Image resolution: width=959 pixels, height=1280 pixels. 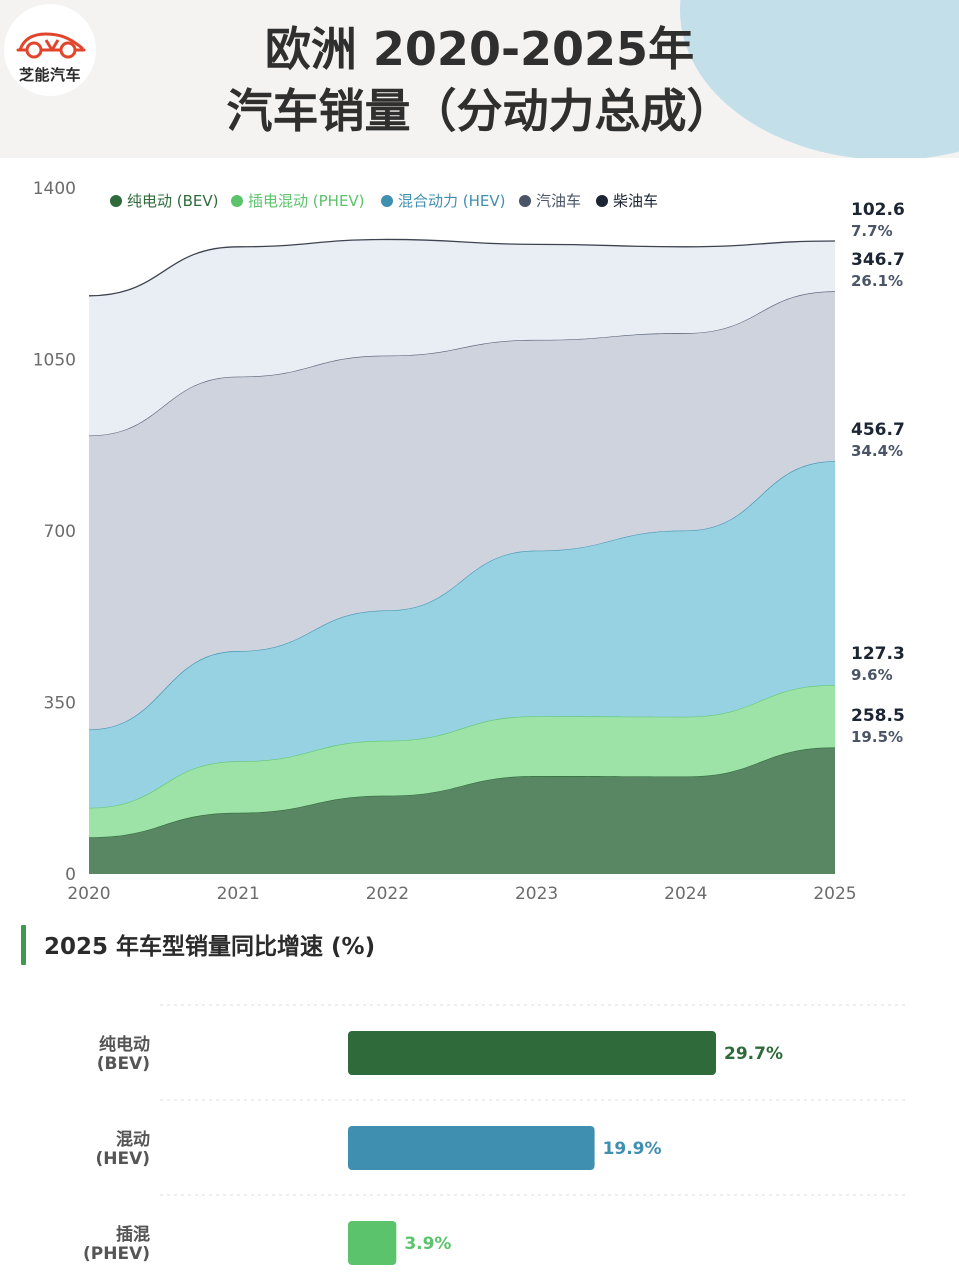 What do you see at coordinates (479, 49) in the screenshot?
I see `title-line-1: 欧洲 2020-2025年` at bounding box center [479, 49].